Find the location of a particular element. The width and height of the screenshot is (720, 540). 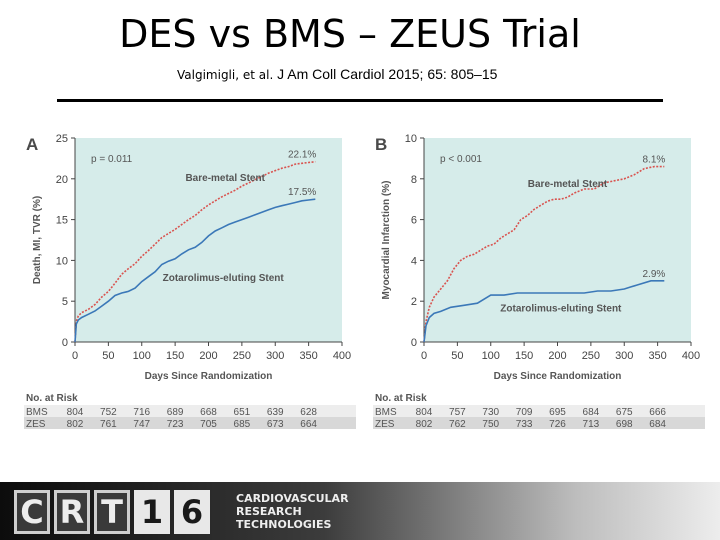

y-tick-label: 5 is located at coordinates (65, 302).